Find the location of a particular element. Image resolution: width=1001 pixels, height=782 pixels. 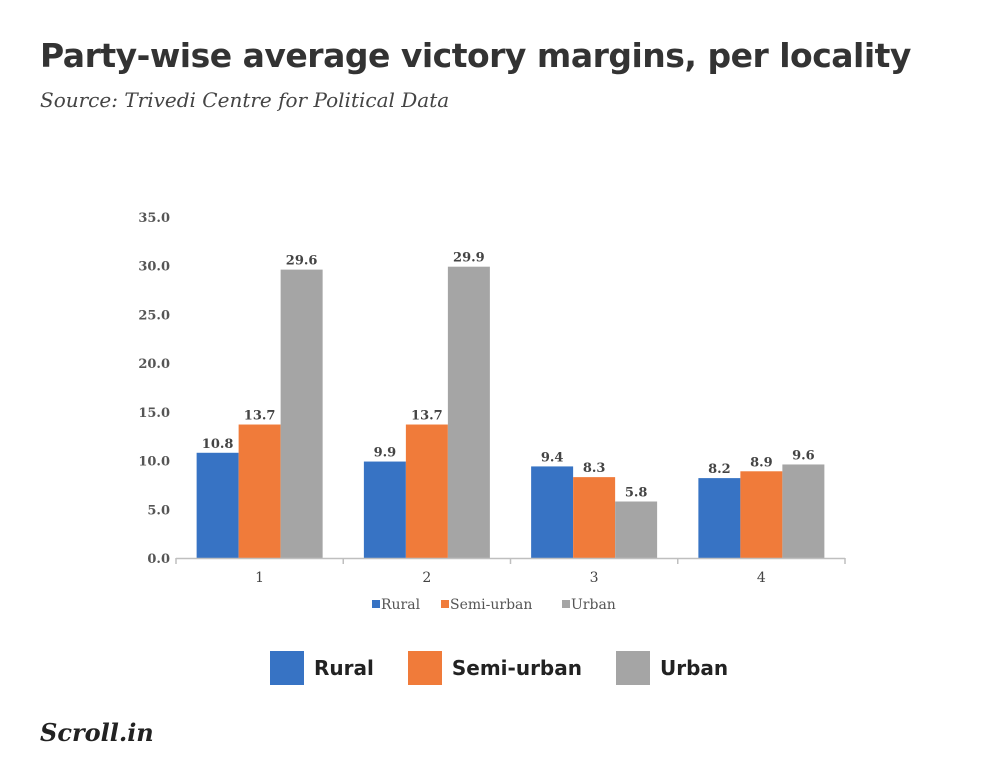

scroll-logo: Scroll.in is located at coordinates (97, 732).